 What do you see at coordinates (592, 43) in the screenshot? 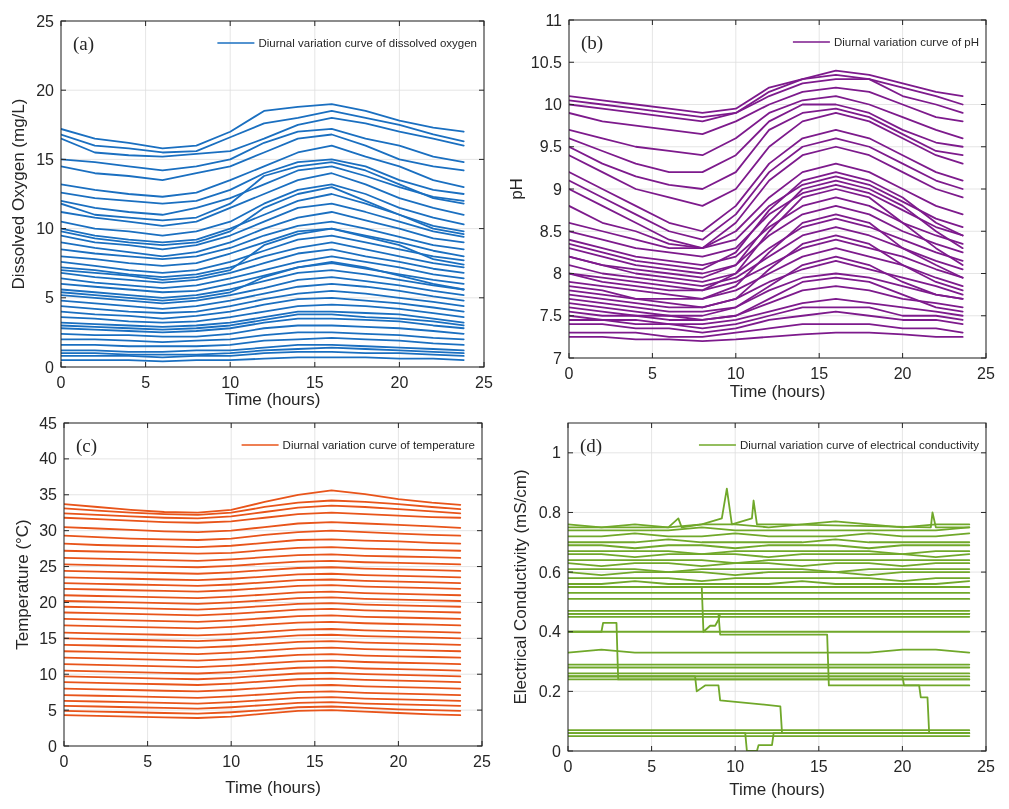
I see `text: (b)` at bounding box center [592, 43].